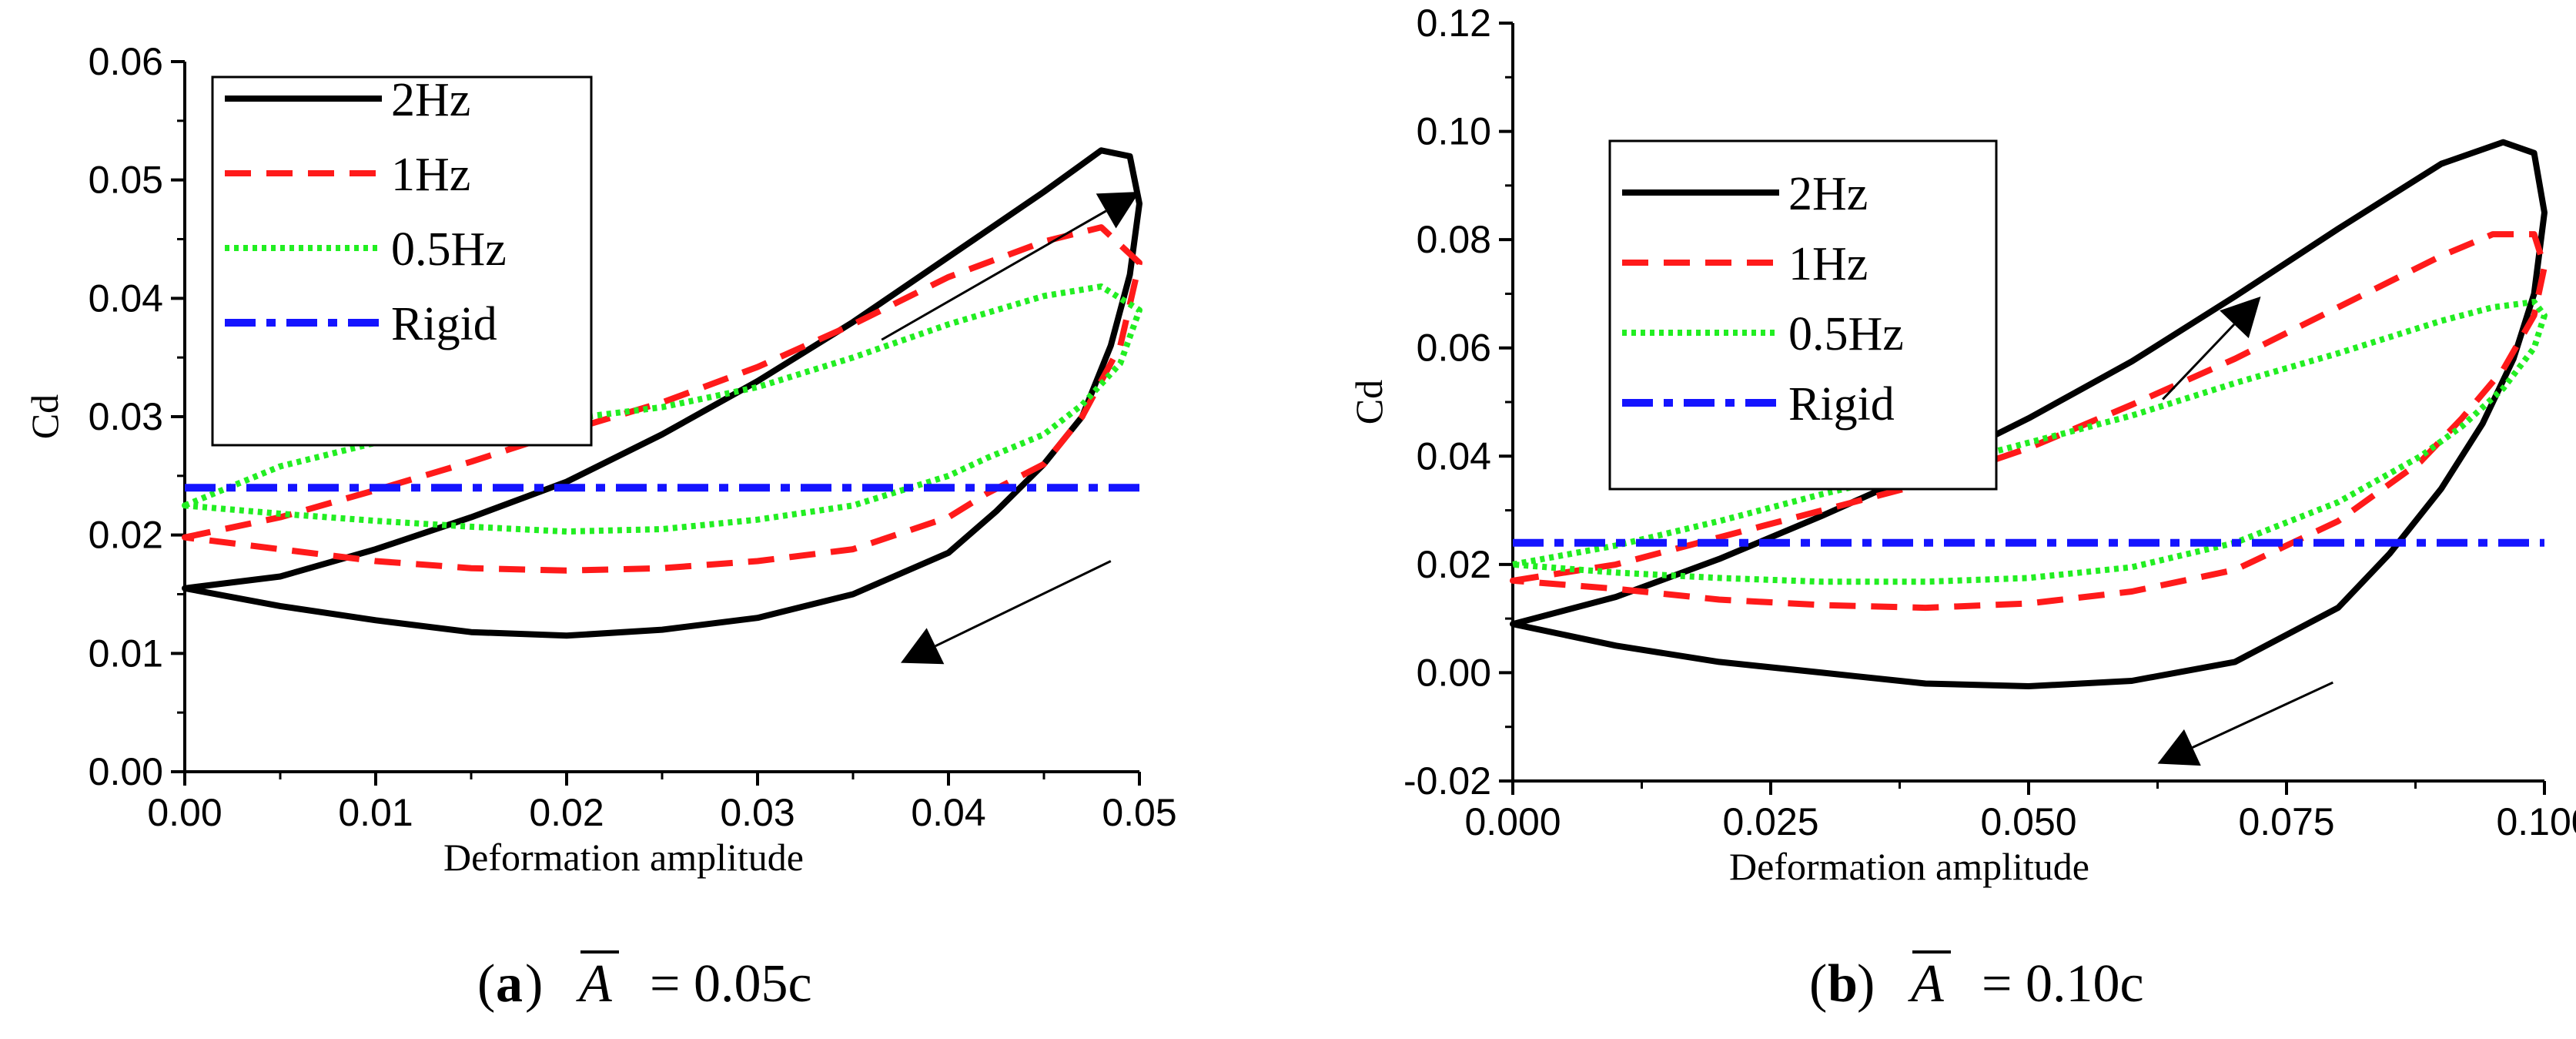 This screenshot has width=2576, height=1039. Describe the element at coordinates (1454, 131) in the screenshot. I see `y-tick-label: 0.10` at that location.